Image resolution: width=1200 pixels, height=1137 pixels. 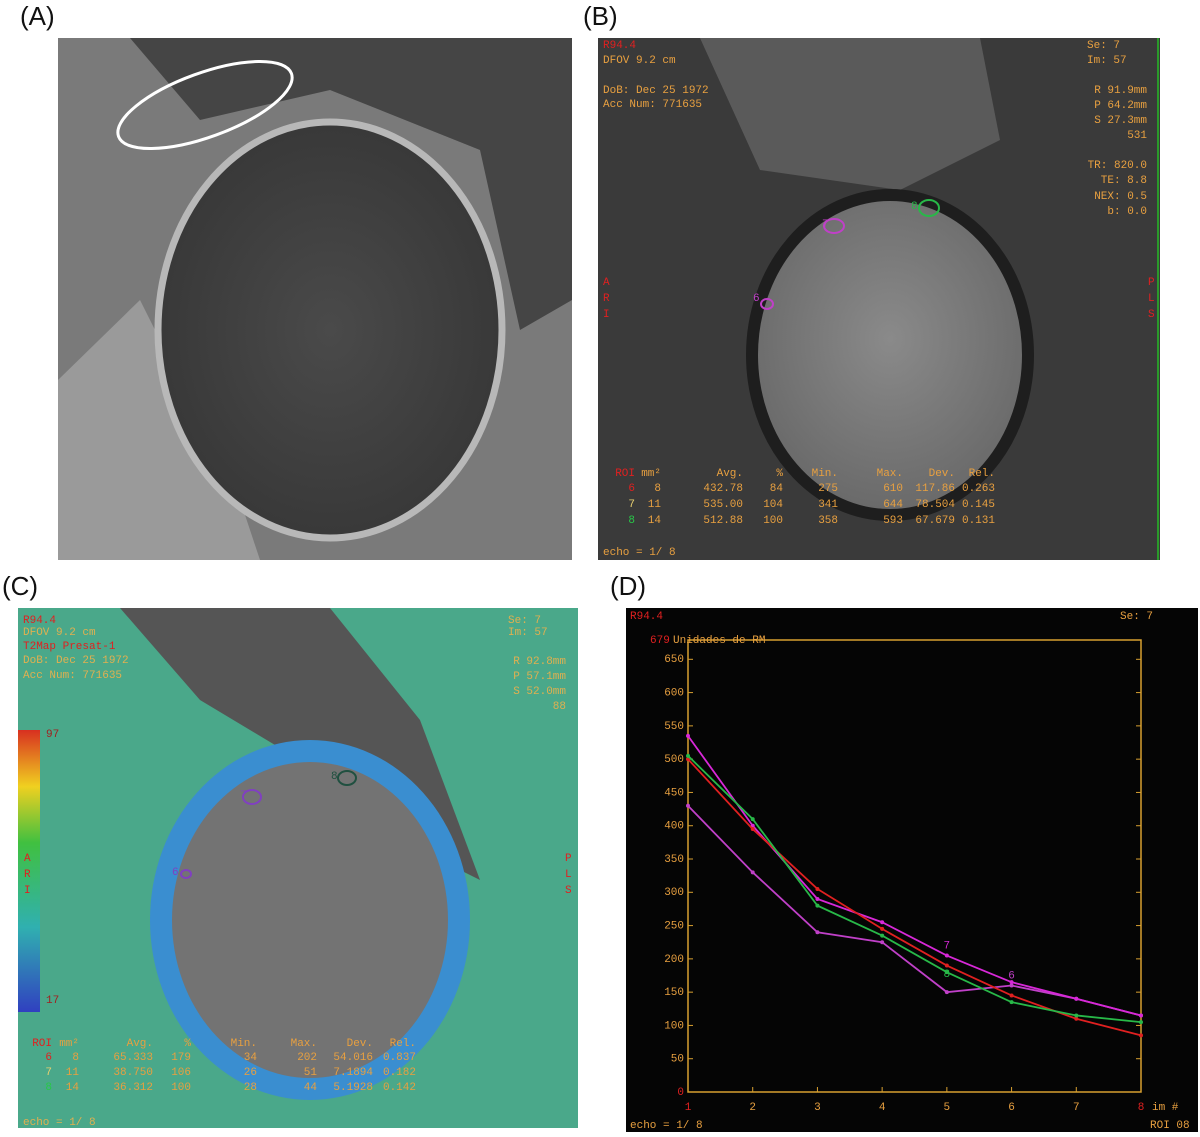 I want to click on overlay-text: R 91.9mm, so click(x=1120, y=91).